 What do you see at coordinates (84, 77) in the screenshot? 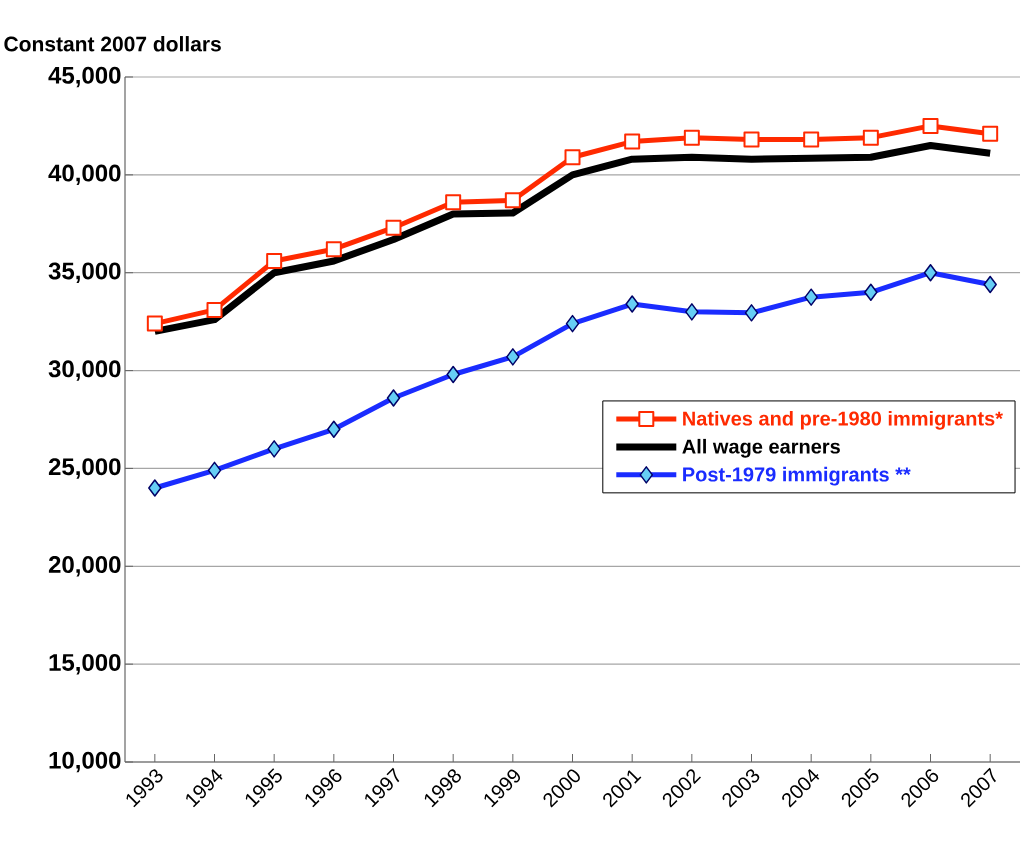
I see `y-tick-label: 45,000` at bounding box center [84, 77].